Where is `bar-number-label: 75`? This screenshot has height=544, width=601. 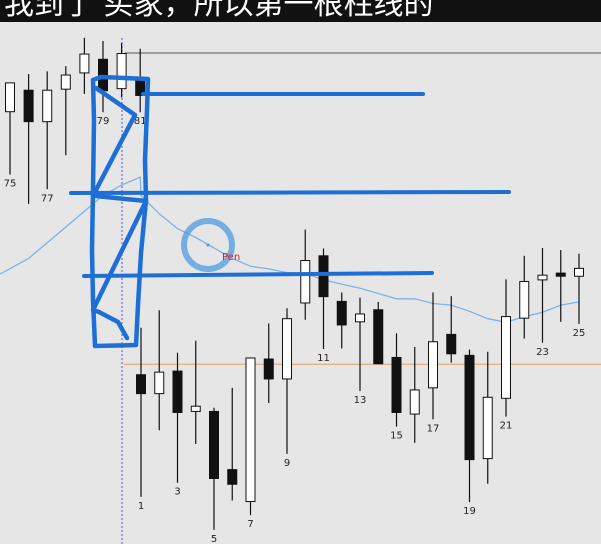 bar-number-label: 75 is located at coordinates (10, 184).